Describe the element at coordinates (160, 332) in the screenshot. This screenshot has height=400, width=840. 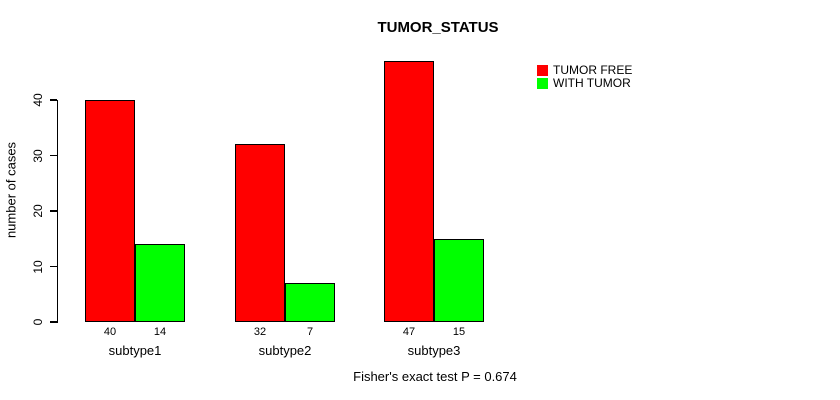
I see `bar-value-label: 14` at that location.